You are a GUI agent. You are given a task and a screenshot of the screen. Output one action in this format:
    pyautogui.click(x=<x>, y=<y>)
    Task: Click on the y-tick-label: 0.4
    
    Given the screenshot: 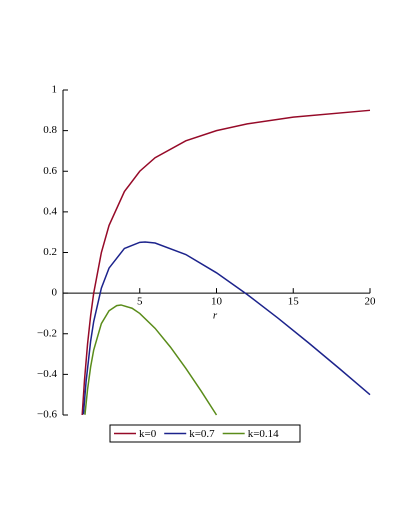 What is the action you would take?
    pyautogui.click(x=50, y=211)
    